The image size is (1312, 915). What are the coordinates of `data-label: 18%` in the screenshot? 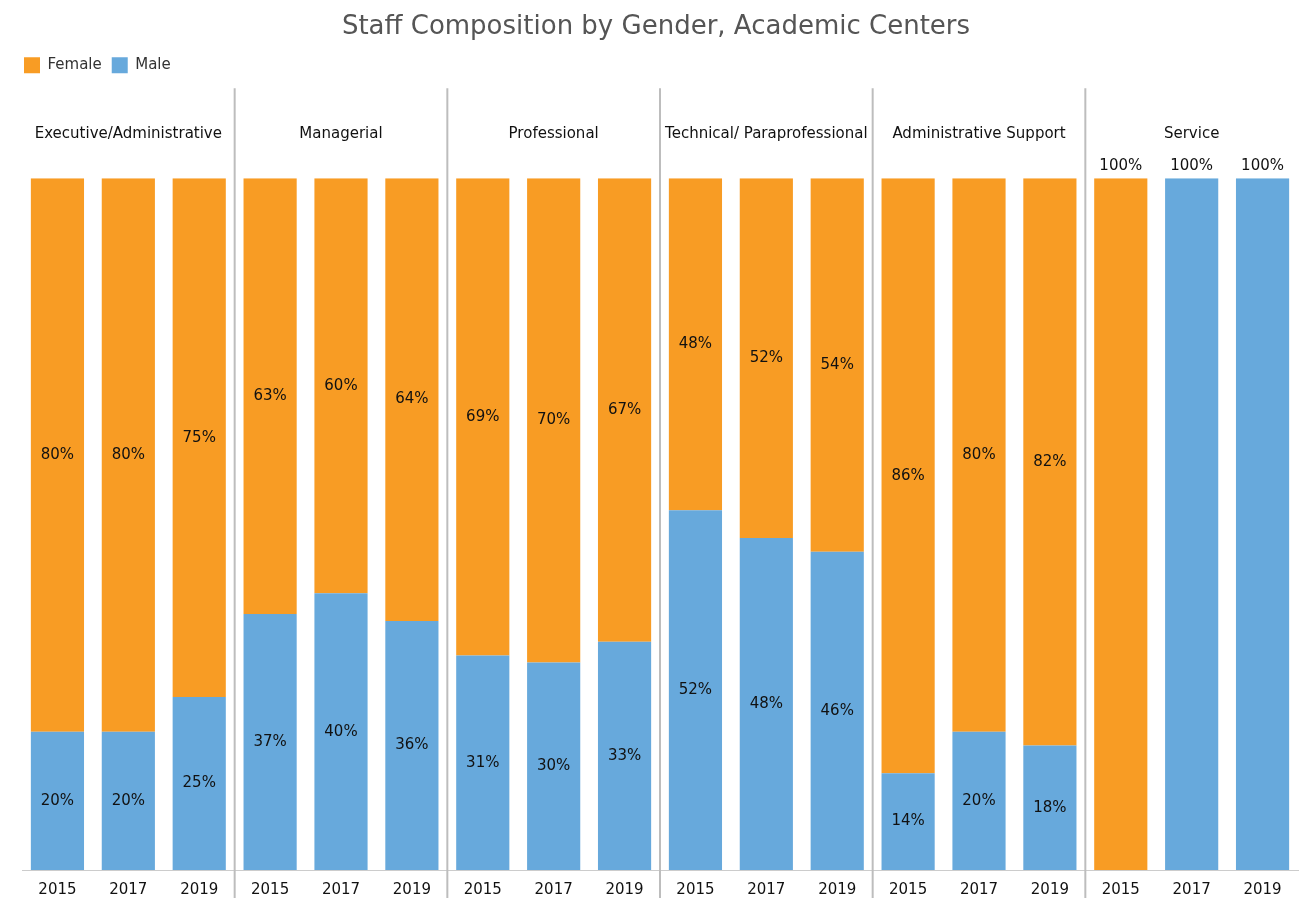 It's located at (1050, 806).